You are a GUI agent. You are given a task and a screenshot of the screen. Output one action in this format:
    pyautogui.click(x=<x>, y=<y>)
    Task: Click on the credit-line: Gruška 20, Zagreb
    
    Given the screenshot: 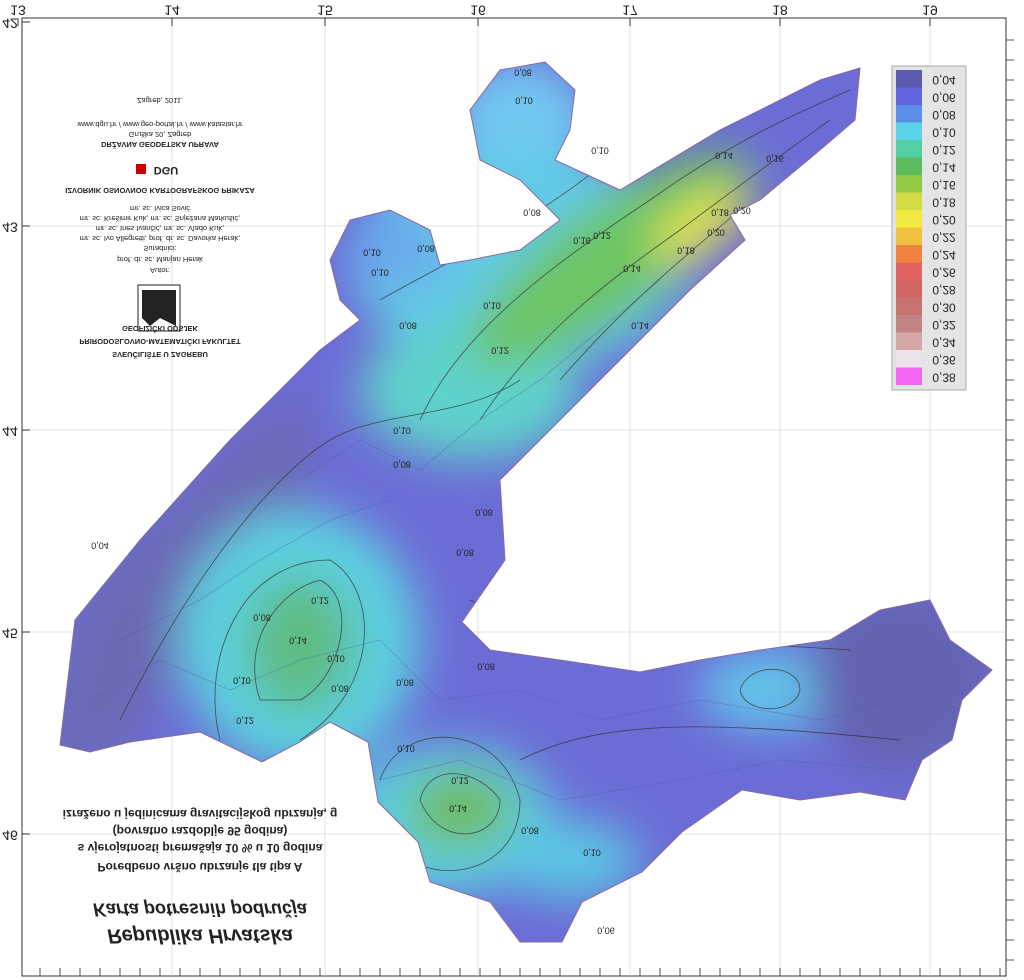 What is the action you would take?
    pyautogui.click(x=160, y=134)
    